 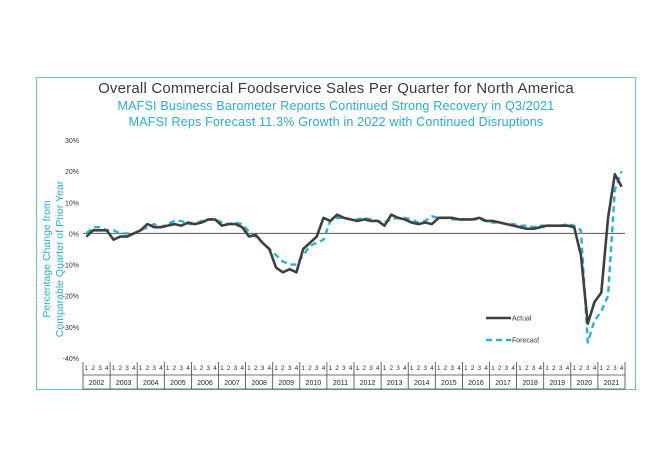 I want to click on year-label: 2018, so click(x=530, y=383).